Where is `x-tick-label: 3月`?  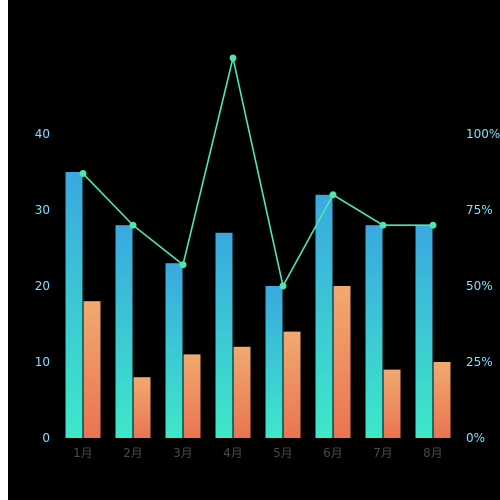
x-tick-label: 3月 is located at coordinates (183, 453).